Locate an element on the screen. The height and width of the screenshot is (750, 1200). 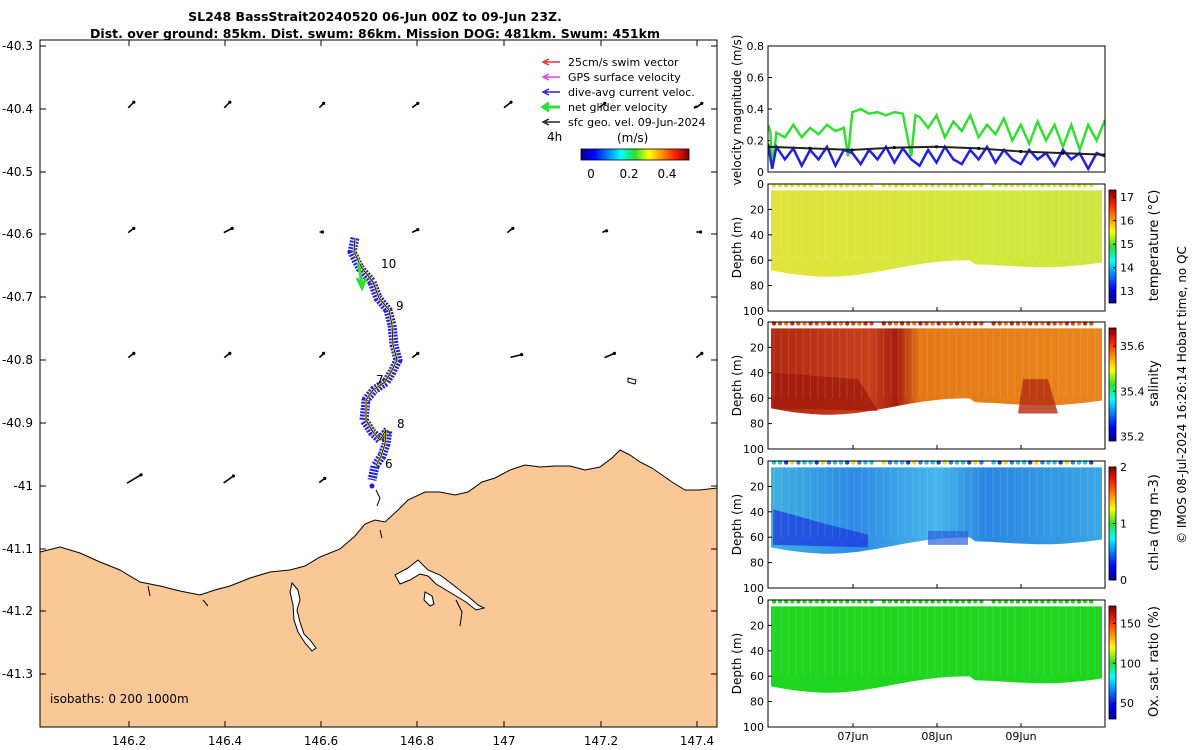
colorbar-tick-label: 35.4 is located at coordinates (1132, 391).